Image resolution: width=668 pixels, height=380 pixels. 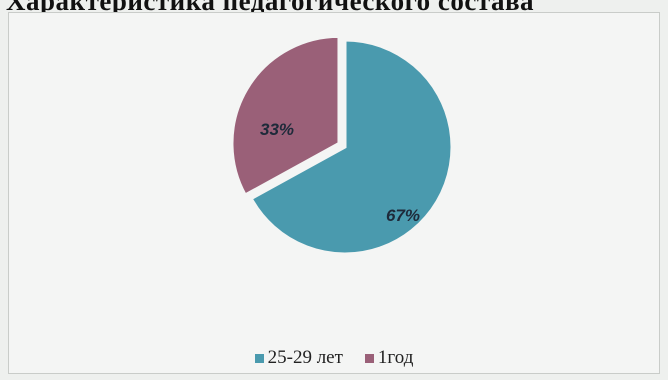 I want to click on chart-legend: 25-29 лет 1год, so click(x=334, y=358).